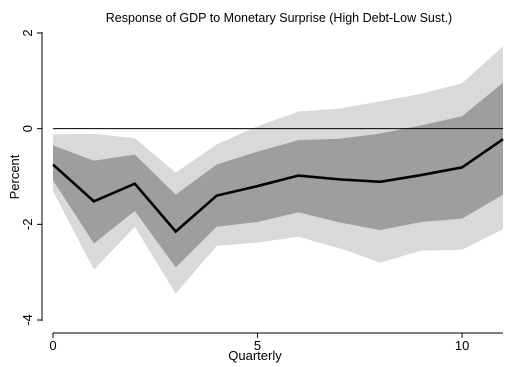  What do you see at coordinates (14, 176) in the screenshot?
I see `y-axis-title: Percent` at bounding box center [14, 176].